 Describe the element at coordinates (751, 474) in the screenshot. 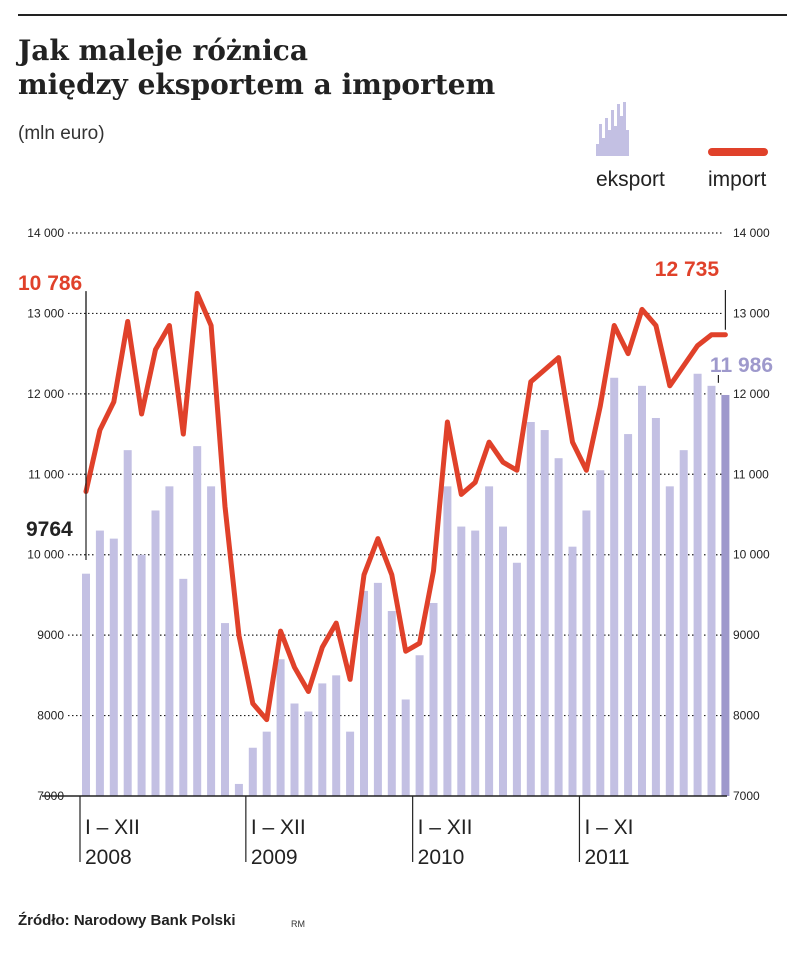

I see `y-tick-label-right: 11 000` at that location.